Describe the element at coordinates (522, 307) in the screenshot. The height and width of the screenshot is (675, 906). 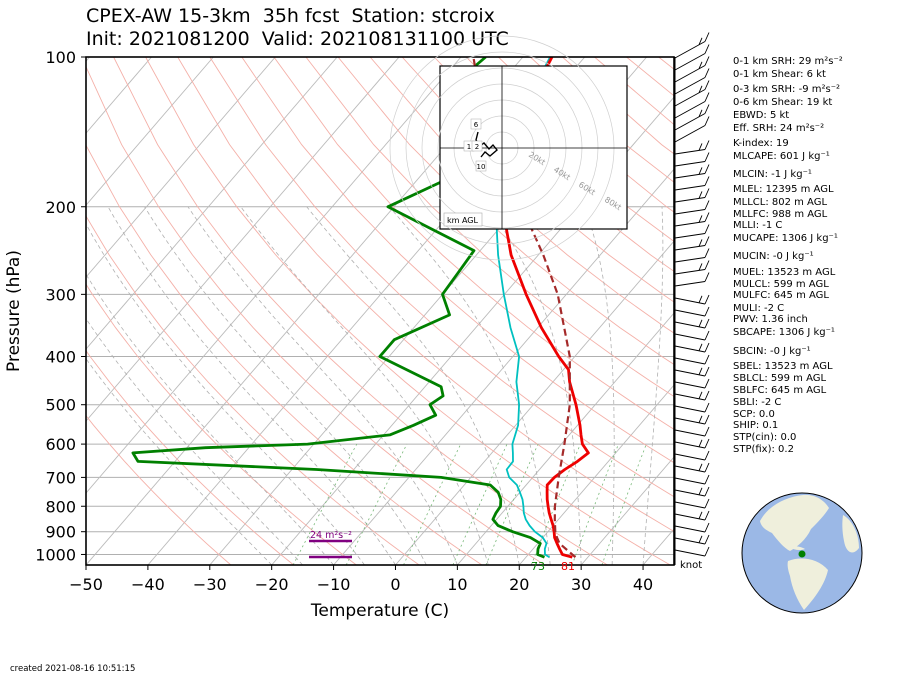
I see `wetbulb-profile` at that location.